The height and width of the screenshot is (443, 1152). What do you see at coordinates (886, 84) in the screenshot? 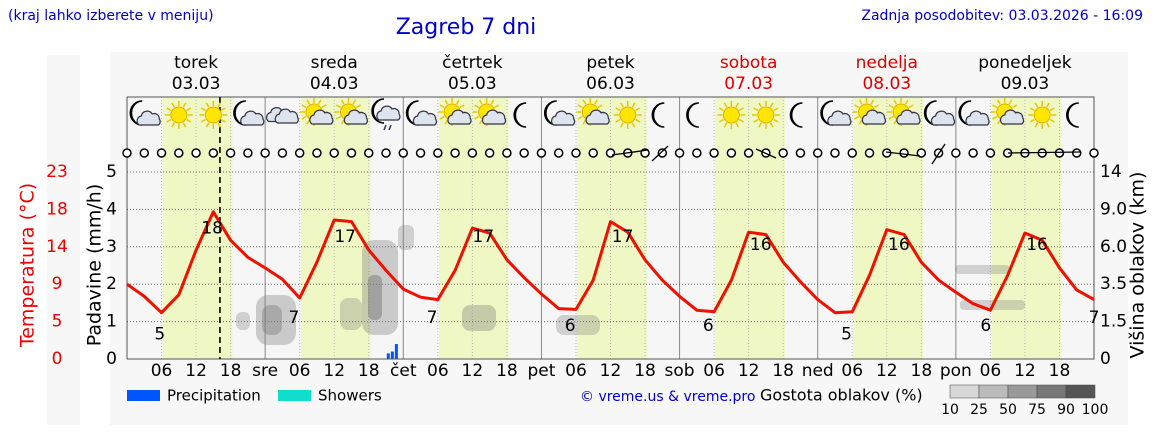
I see `day-date: 08.03` at bounding box center [886, 84].